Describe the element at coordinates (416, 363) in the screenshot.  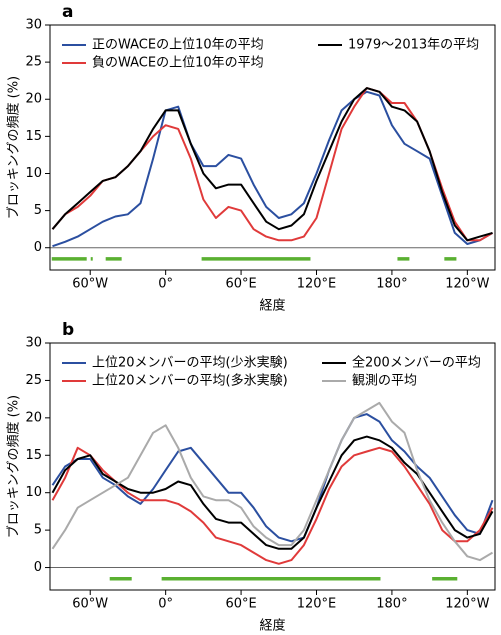
I see `legend-label: 全200メンバーの平均` at that location.